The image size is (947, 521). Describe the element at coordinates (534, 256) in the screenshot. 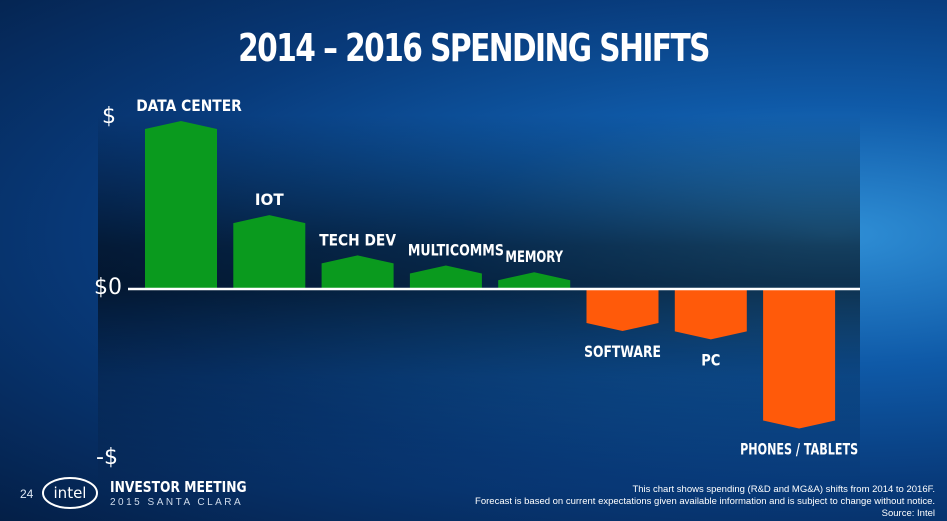

I see `bar-label-memory: MEMORY` at that location.